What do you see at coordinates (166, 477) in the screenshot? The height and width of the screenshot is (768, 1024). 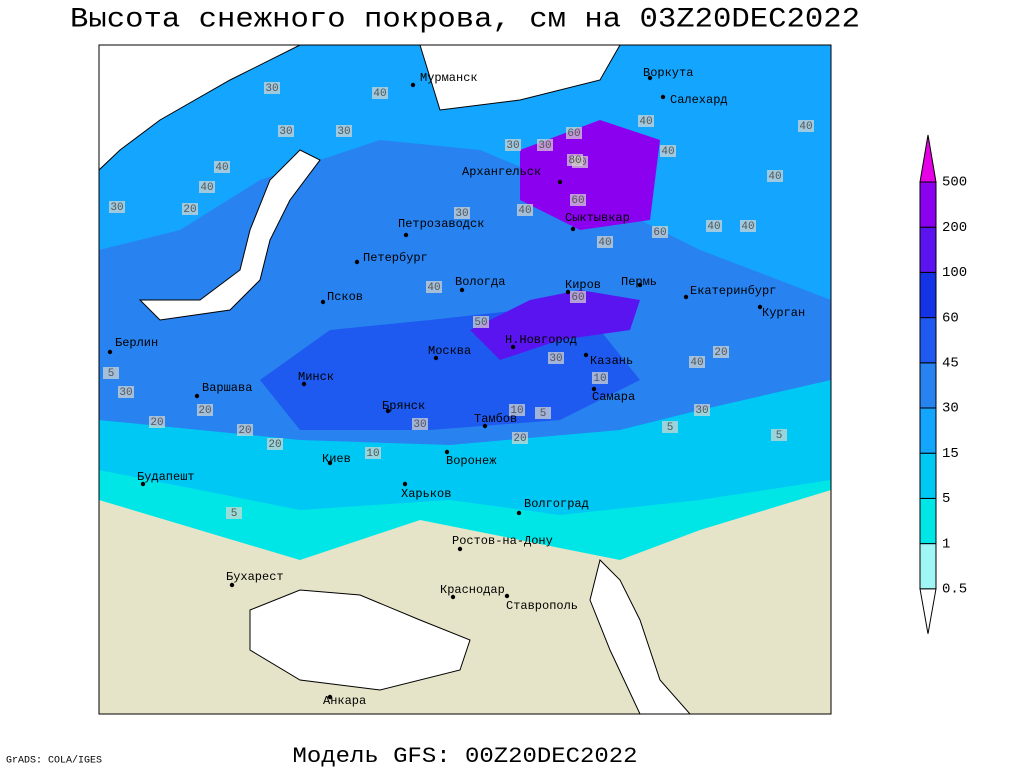 I see `city-label: Будапешт` at bounding box center [166, 477].